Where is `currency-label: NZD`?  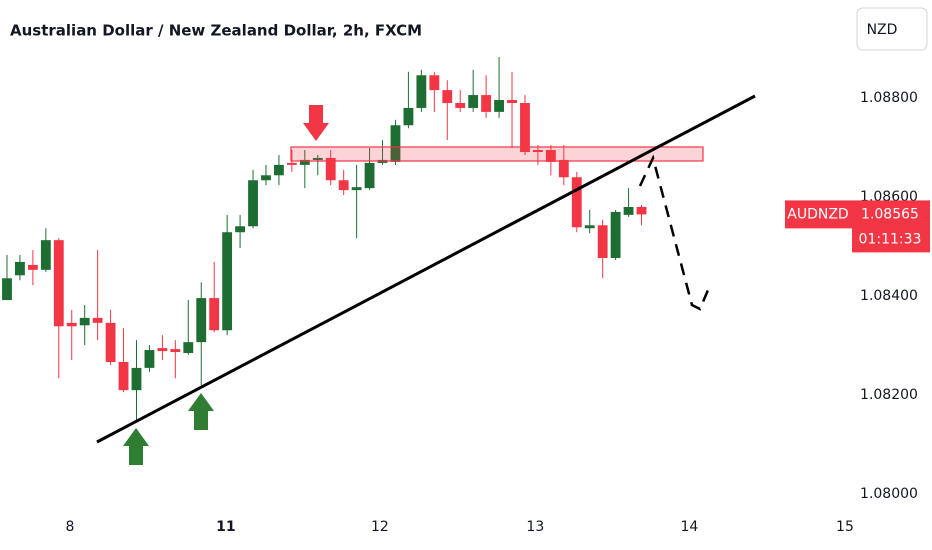
currency-label: NZD is located at coordinates (882, 30).